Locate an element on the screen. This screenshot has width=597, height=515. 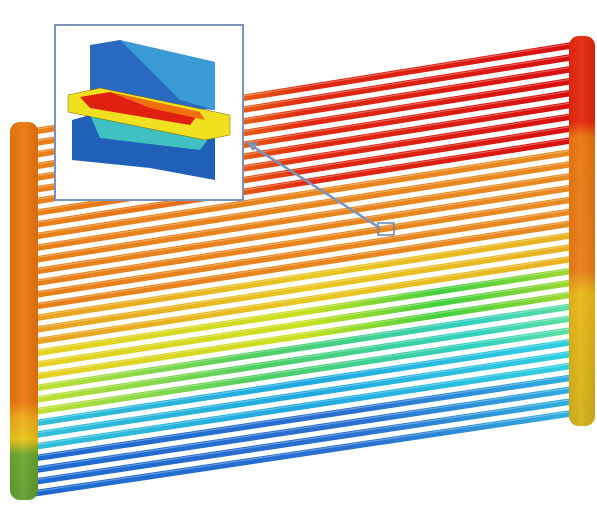
fin-top-light is located at coordinates (167, 75).